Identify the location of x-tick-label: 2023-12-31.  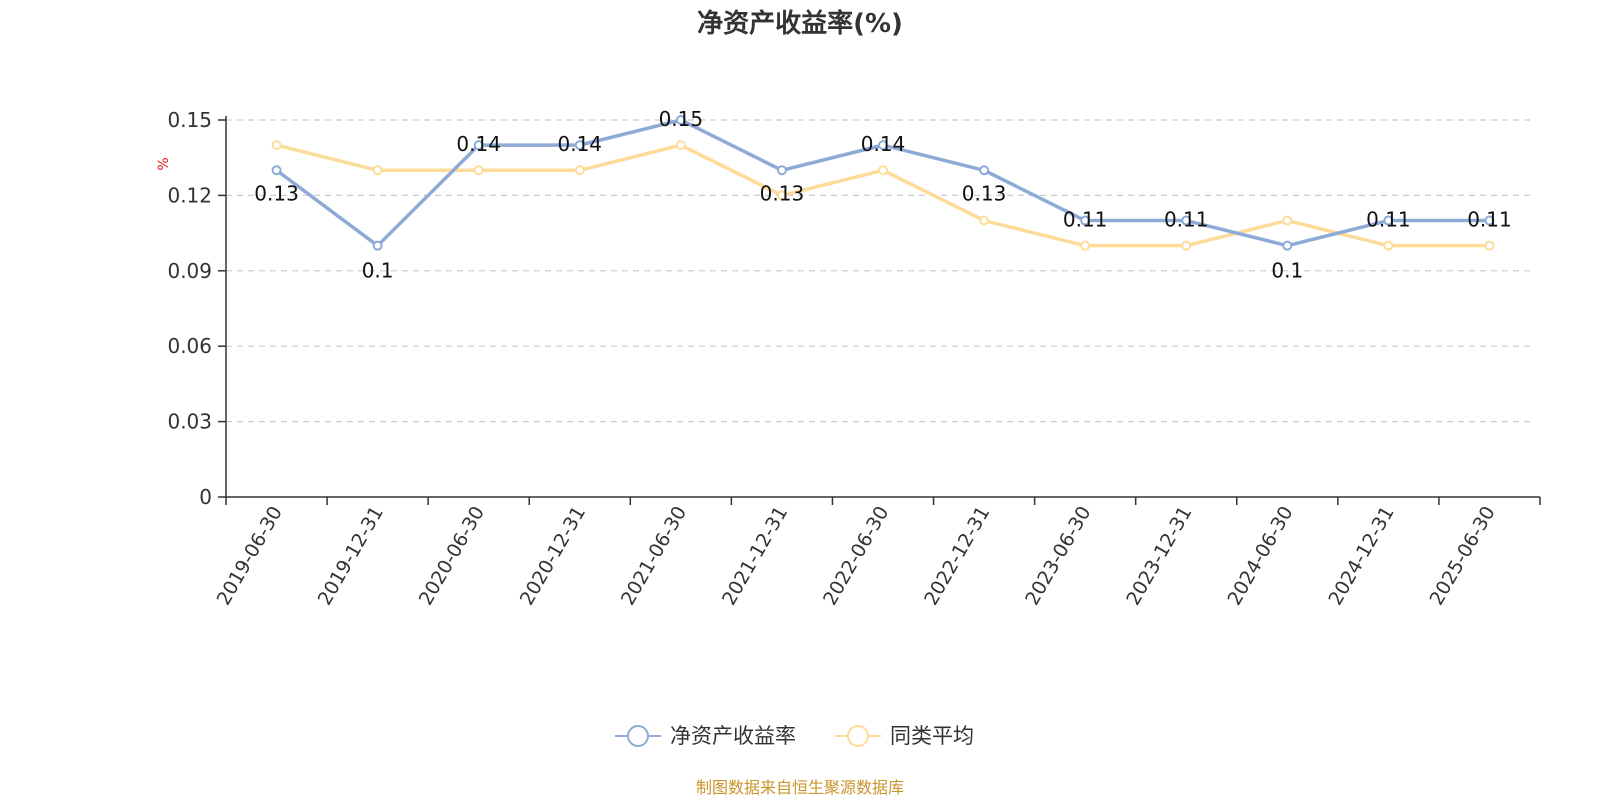
(1159, 556).